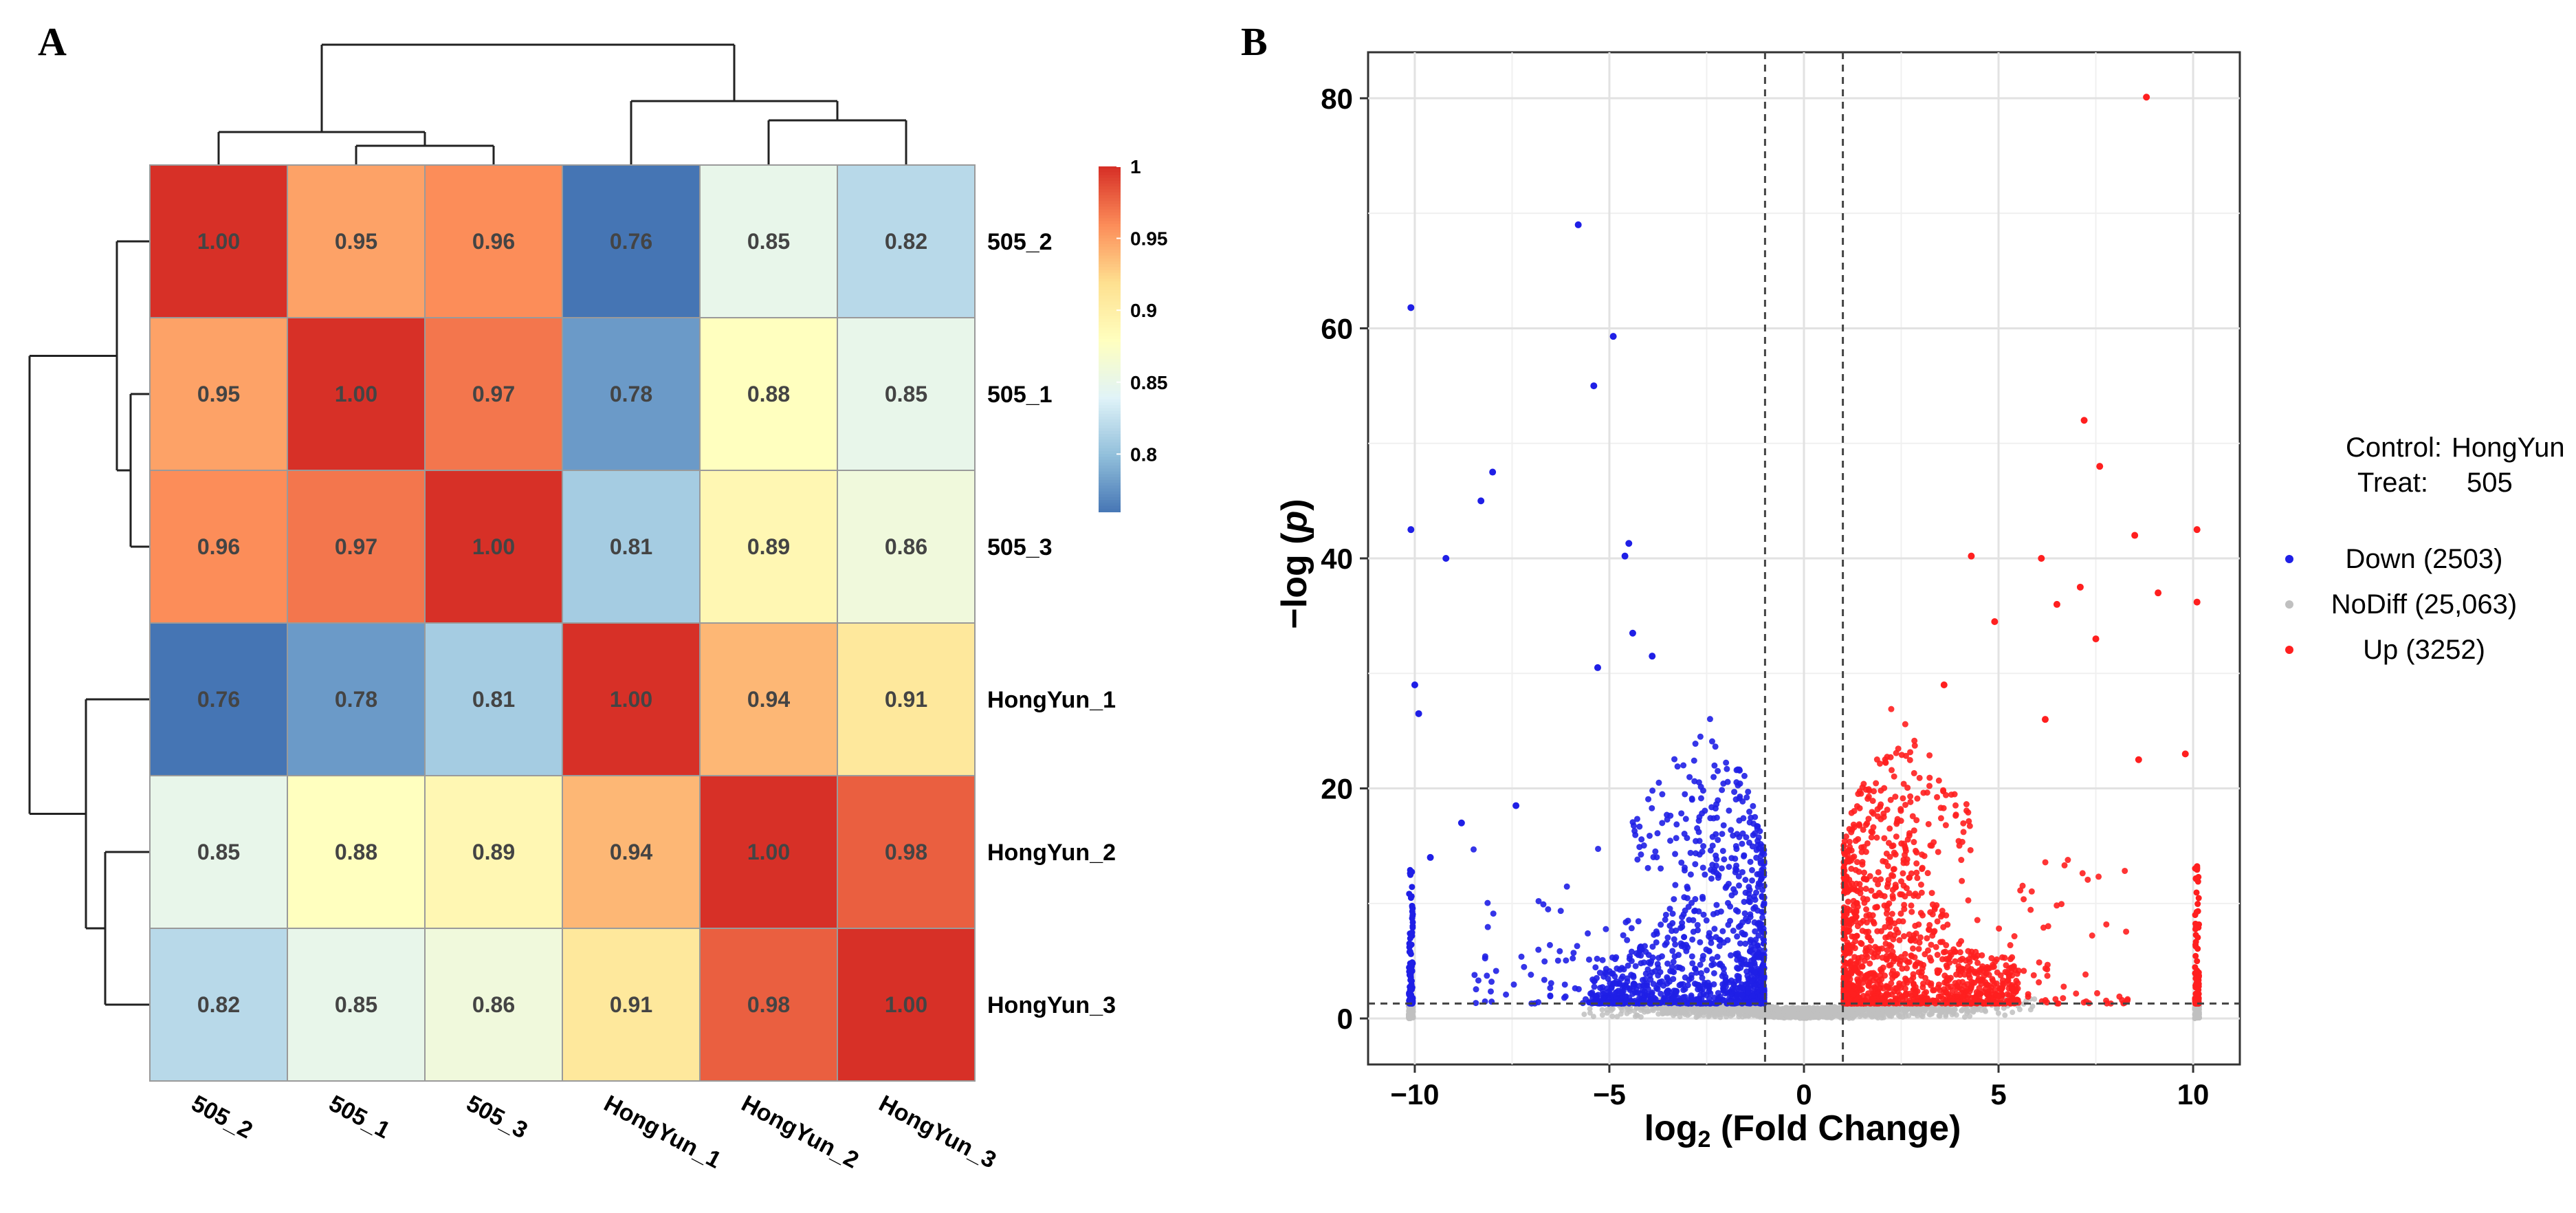  Describe the element at coordinates (1143, 454) in the screenshot. I see `colorbar-tick-label: 0.8` at that location.